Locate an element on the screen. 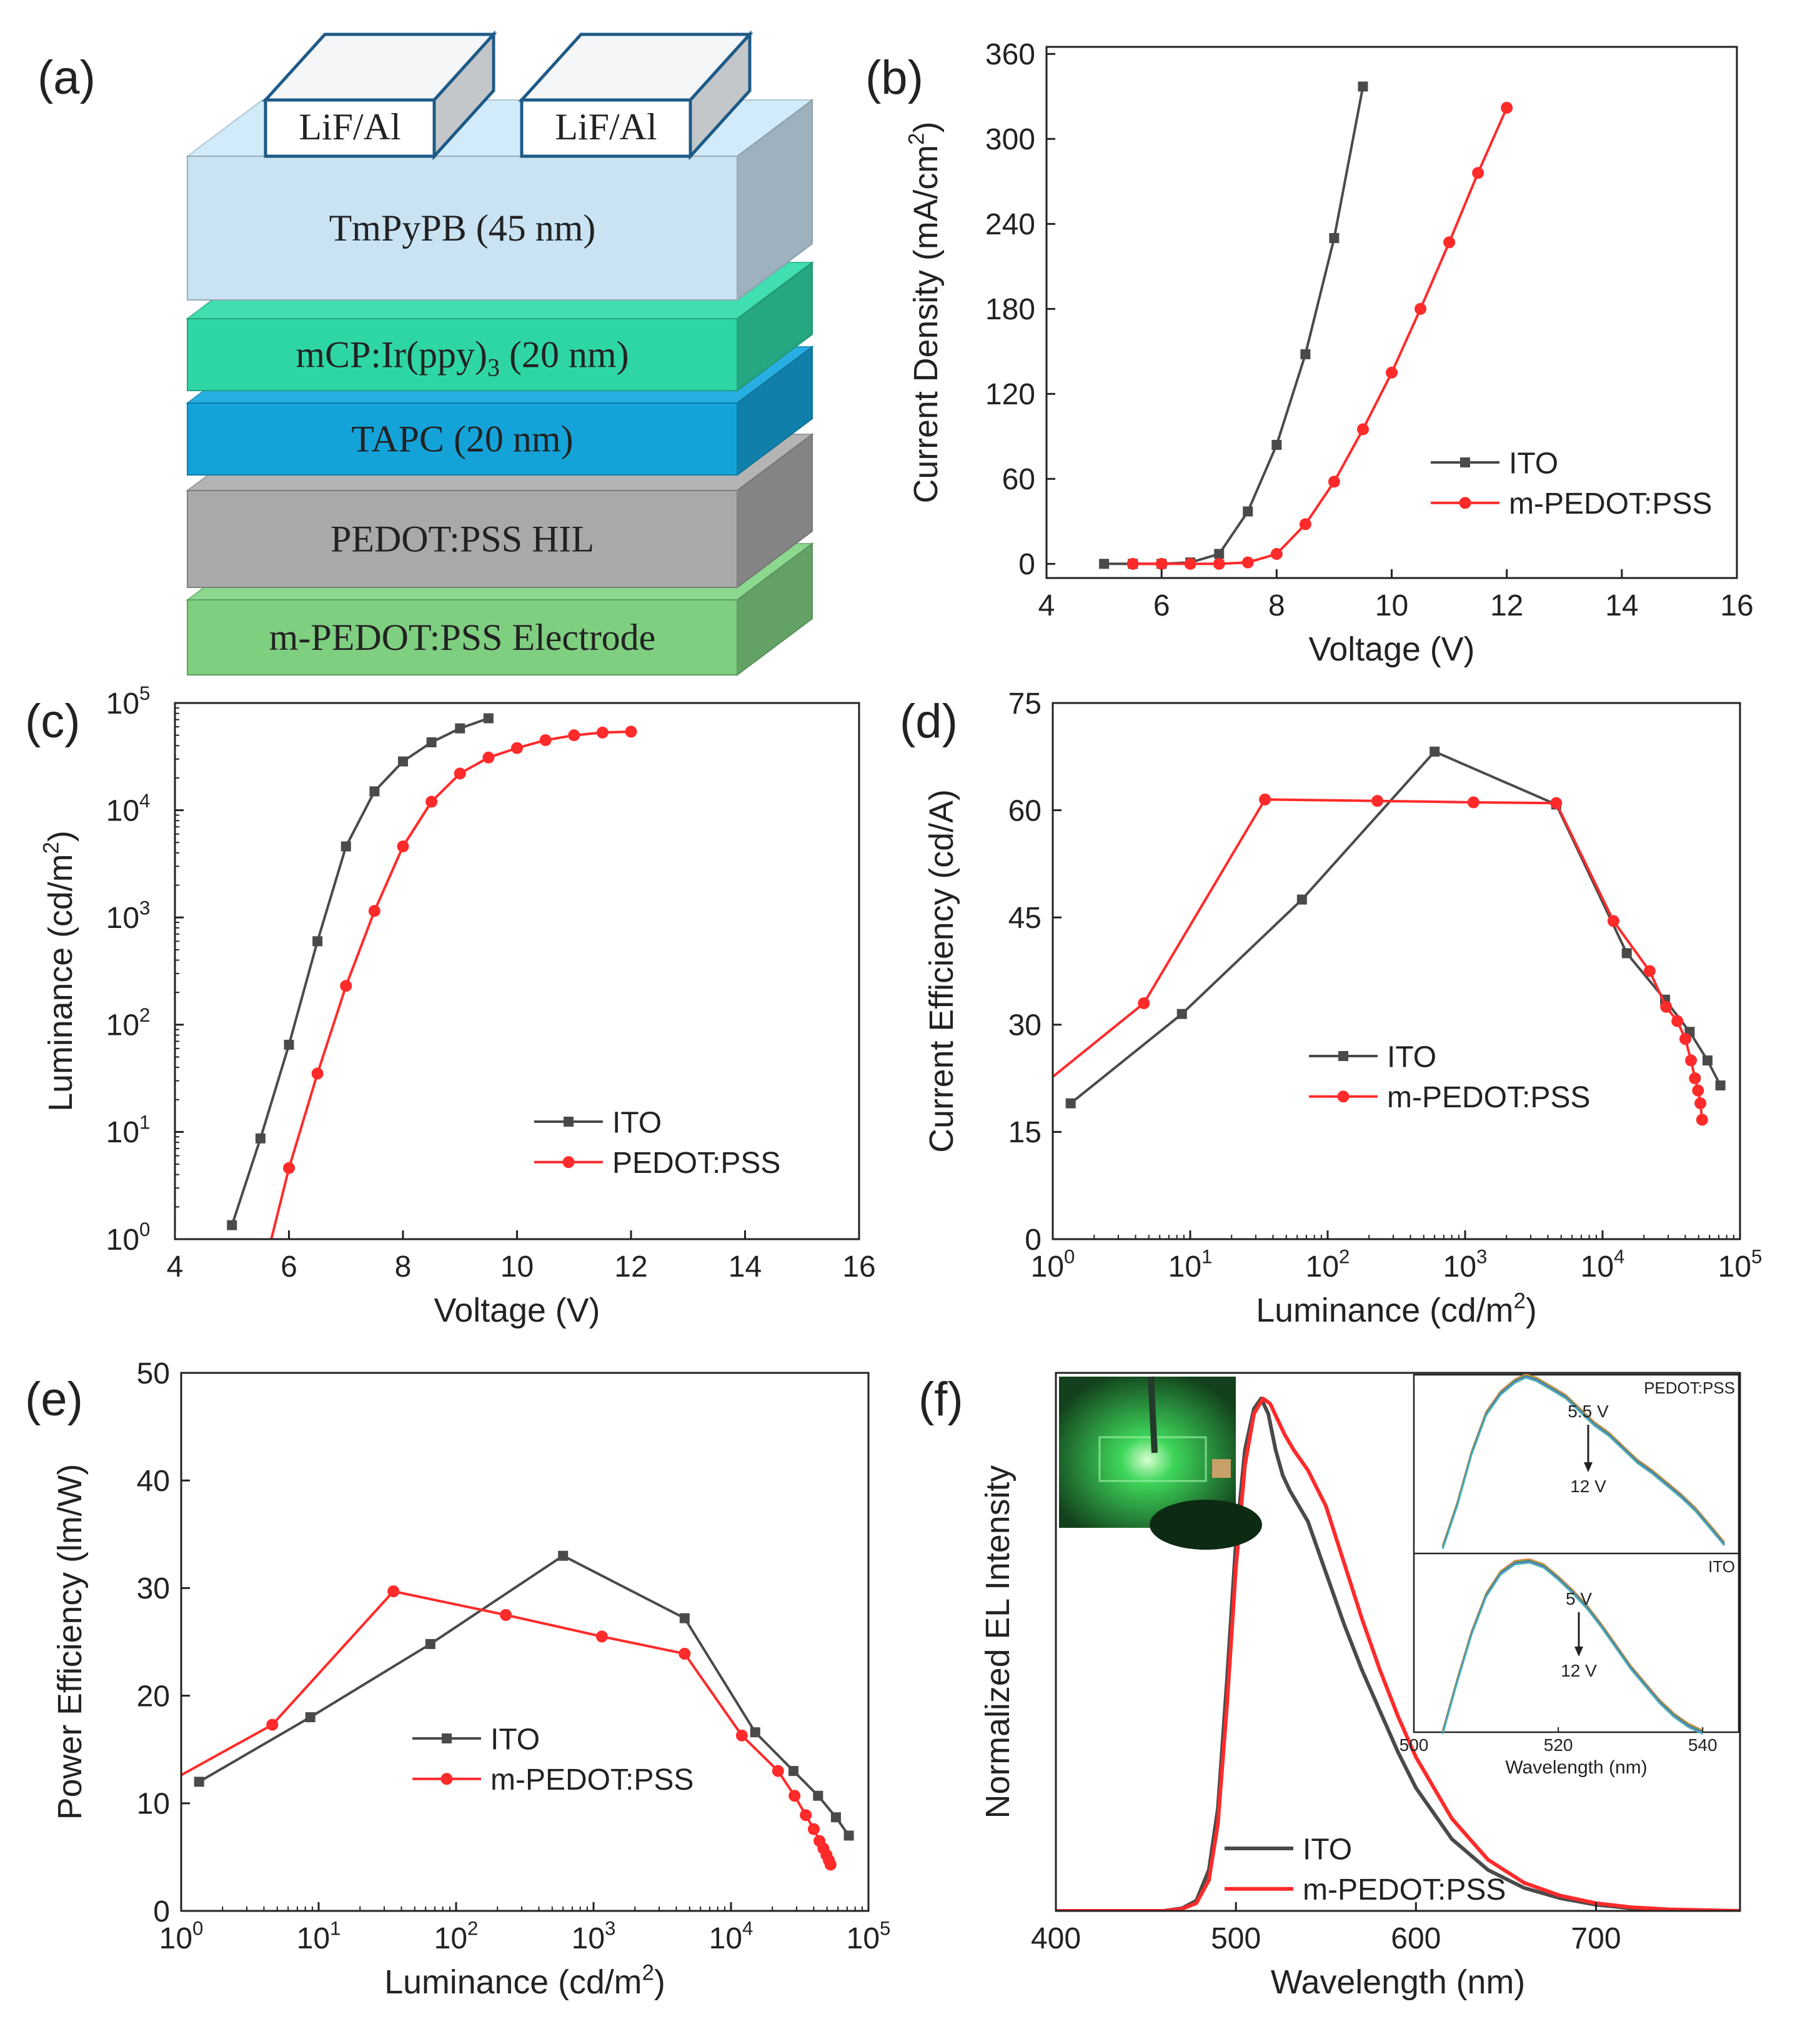  x-axis-label: Luminance (cd/m2) is located at coordinates (524, 1980).